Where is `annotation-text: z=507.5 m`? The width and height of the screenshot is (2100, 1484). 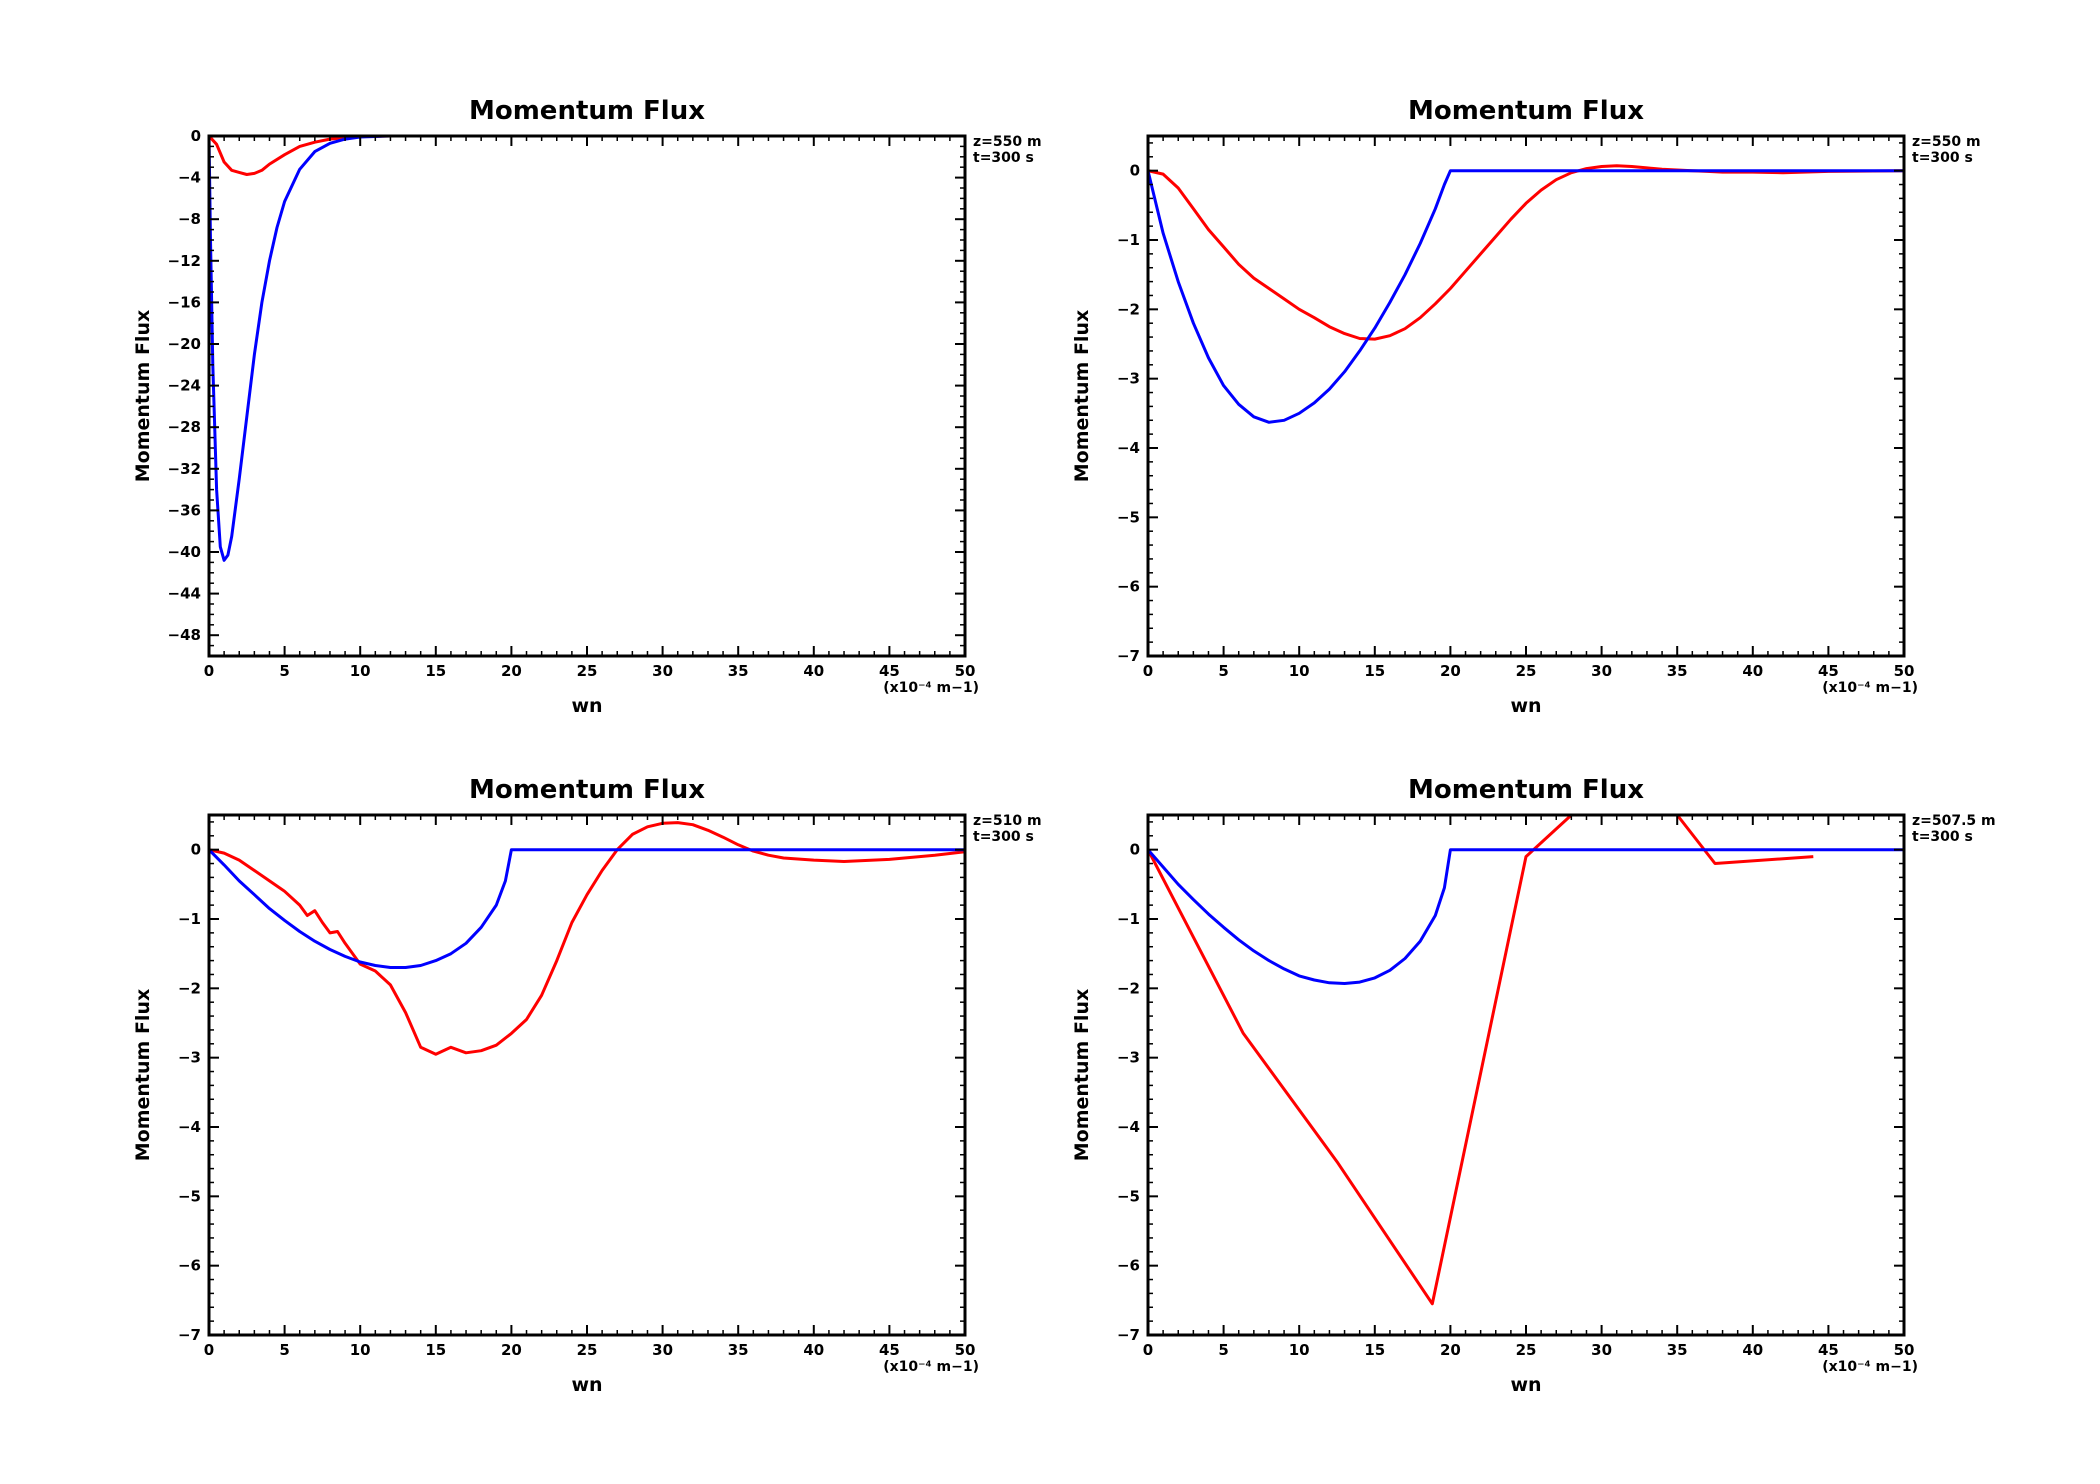
annotation-text: z=507.5 m is located at coordinates (1954, 821).